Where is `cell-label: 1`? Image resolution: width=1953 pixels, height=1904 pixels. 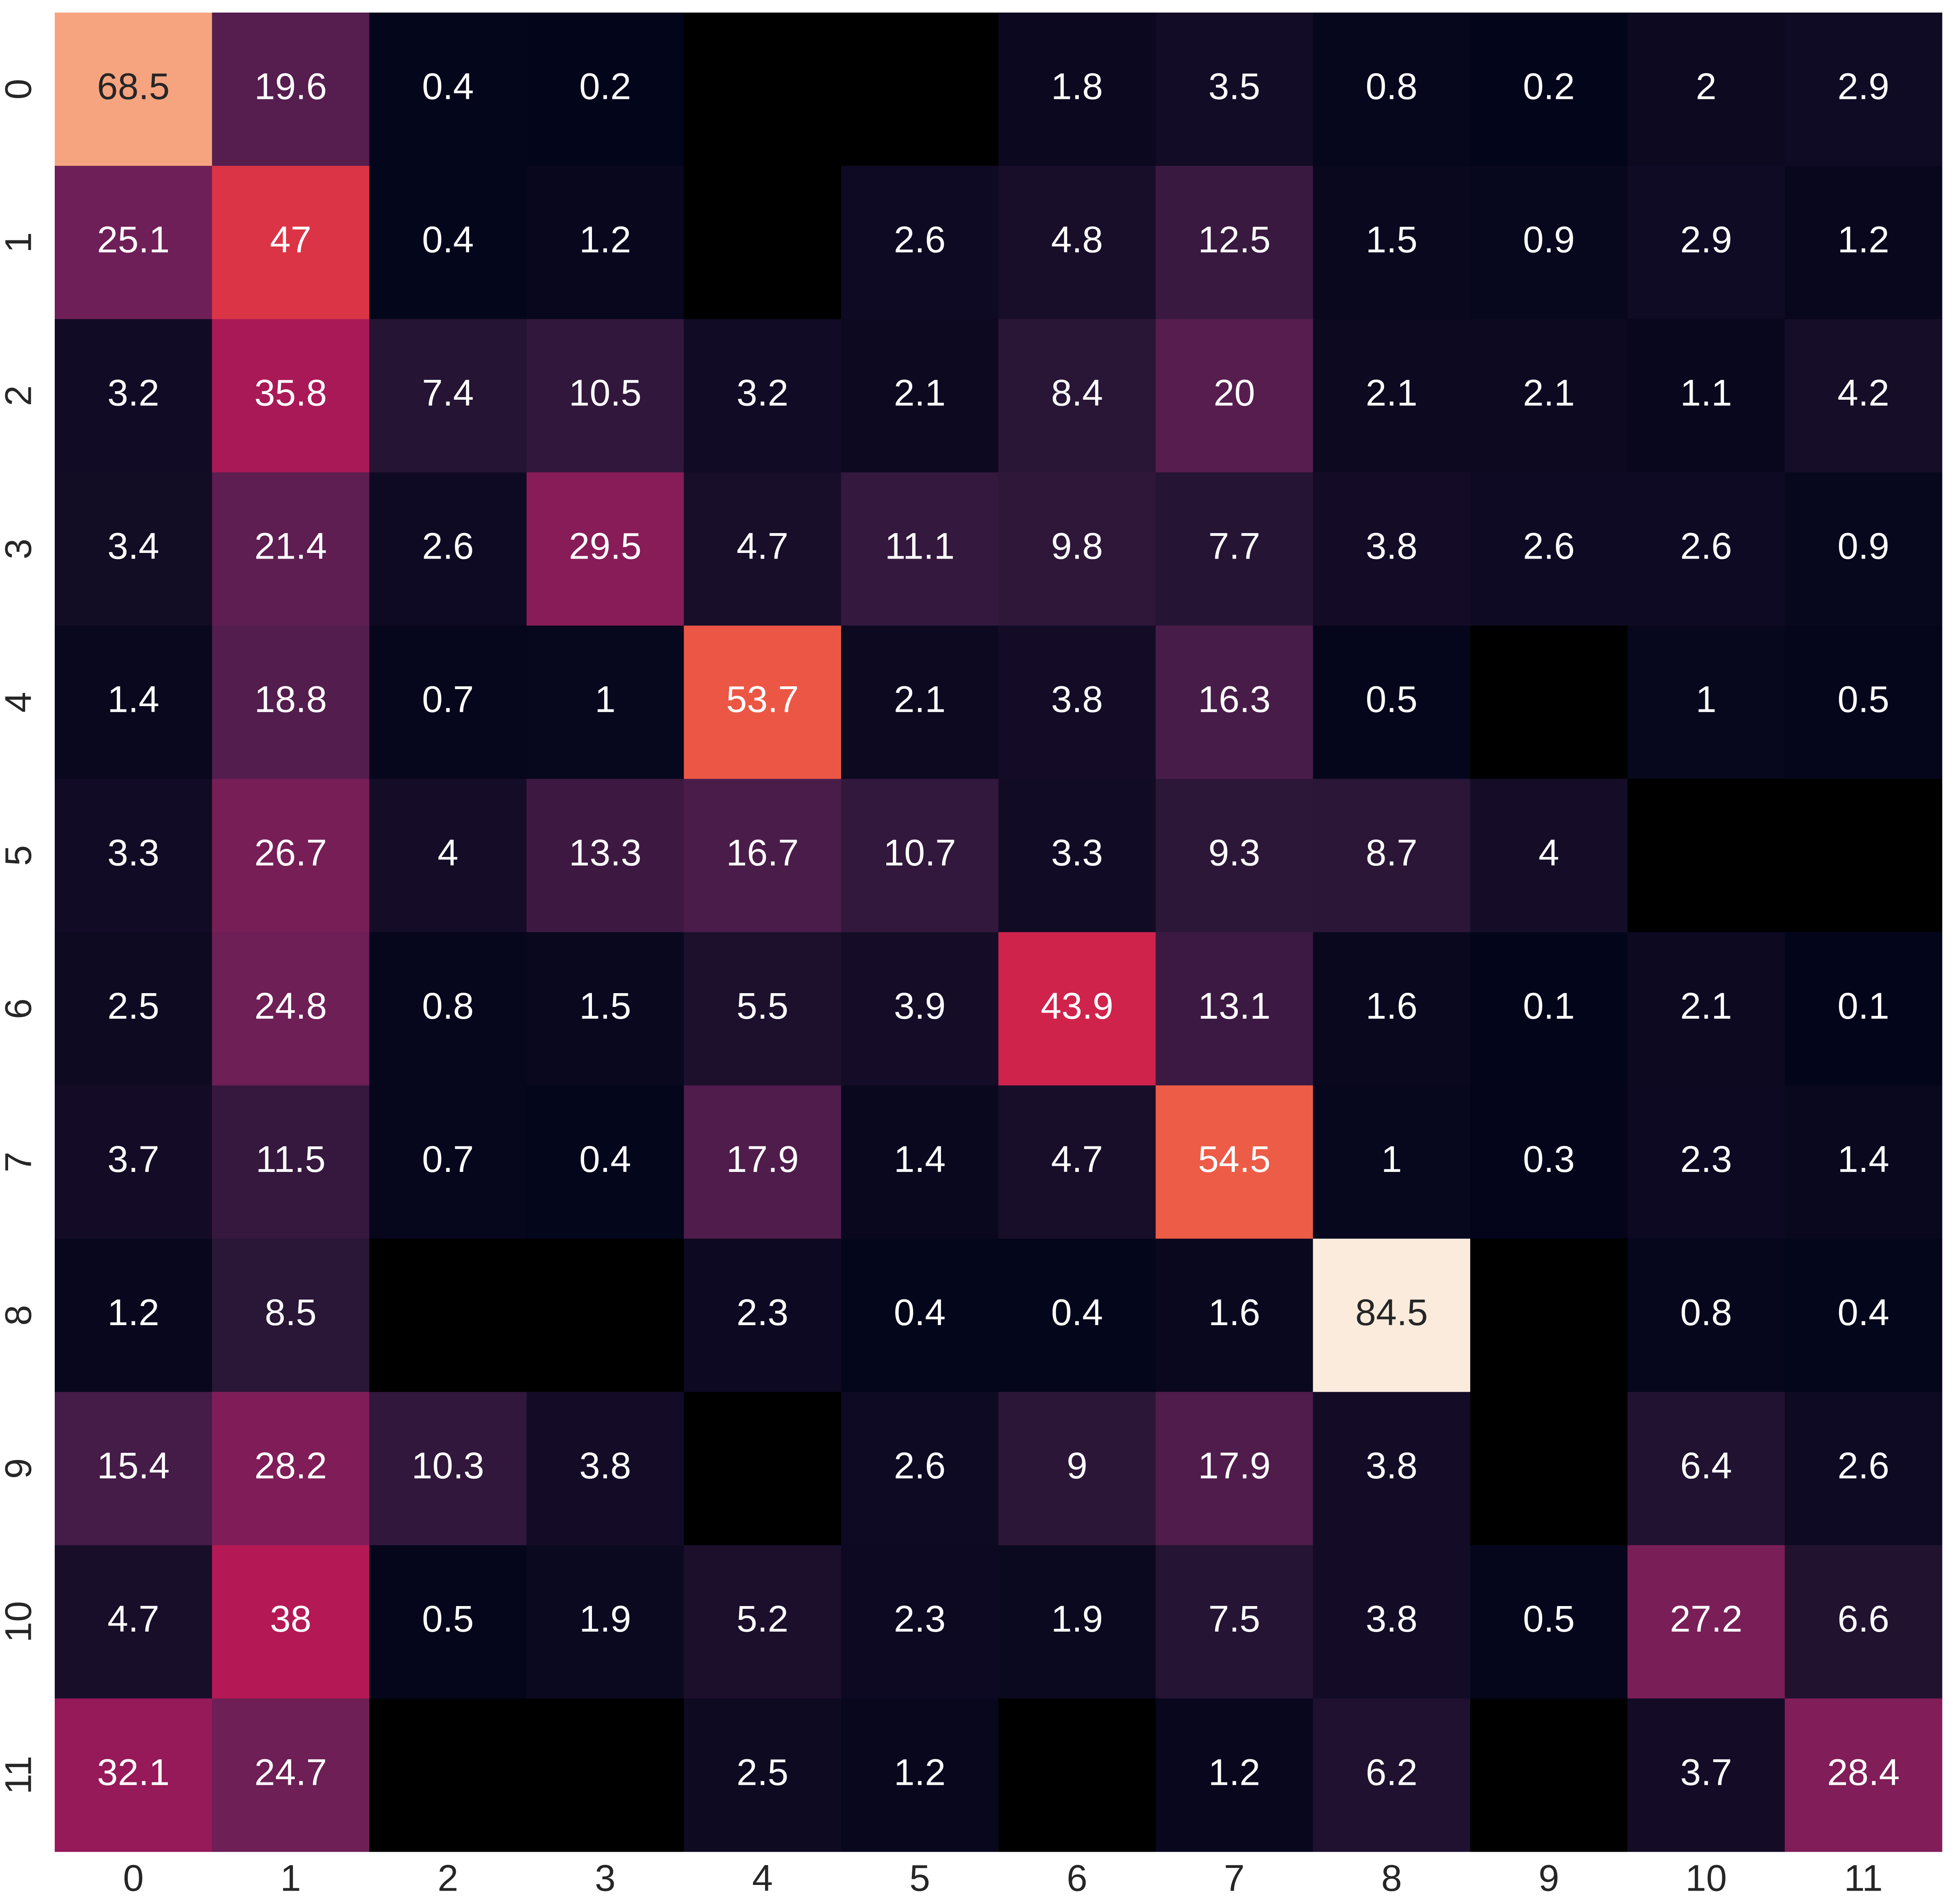
cell-label: 1 is located at coordinates (1706, 699).